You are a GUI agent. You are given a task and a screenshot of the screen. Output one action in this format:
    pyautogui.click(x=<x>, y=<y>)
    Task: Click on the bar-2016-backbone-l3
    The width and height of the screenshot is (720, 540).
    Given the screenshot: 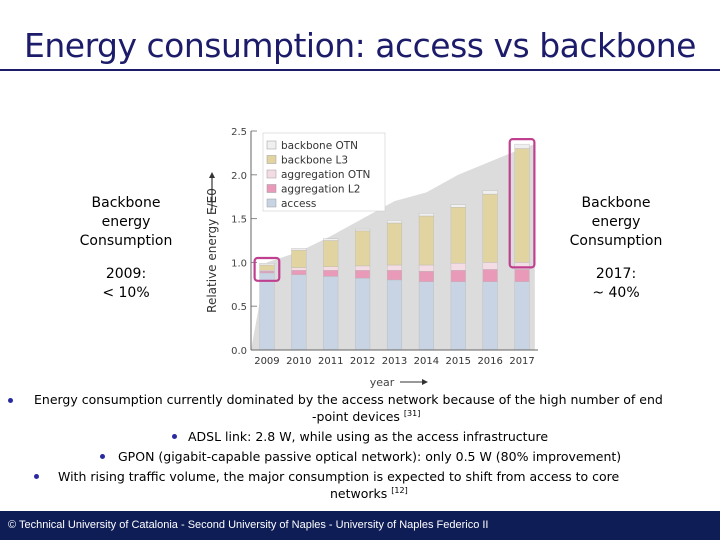 What is the action you would take?
    pyautogui.click(x=490, y=228)
    